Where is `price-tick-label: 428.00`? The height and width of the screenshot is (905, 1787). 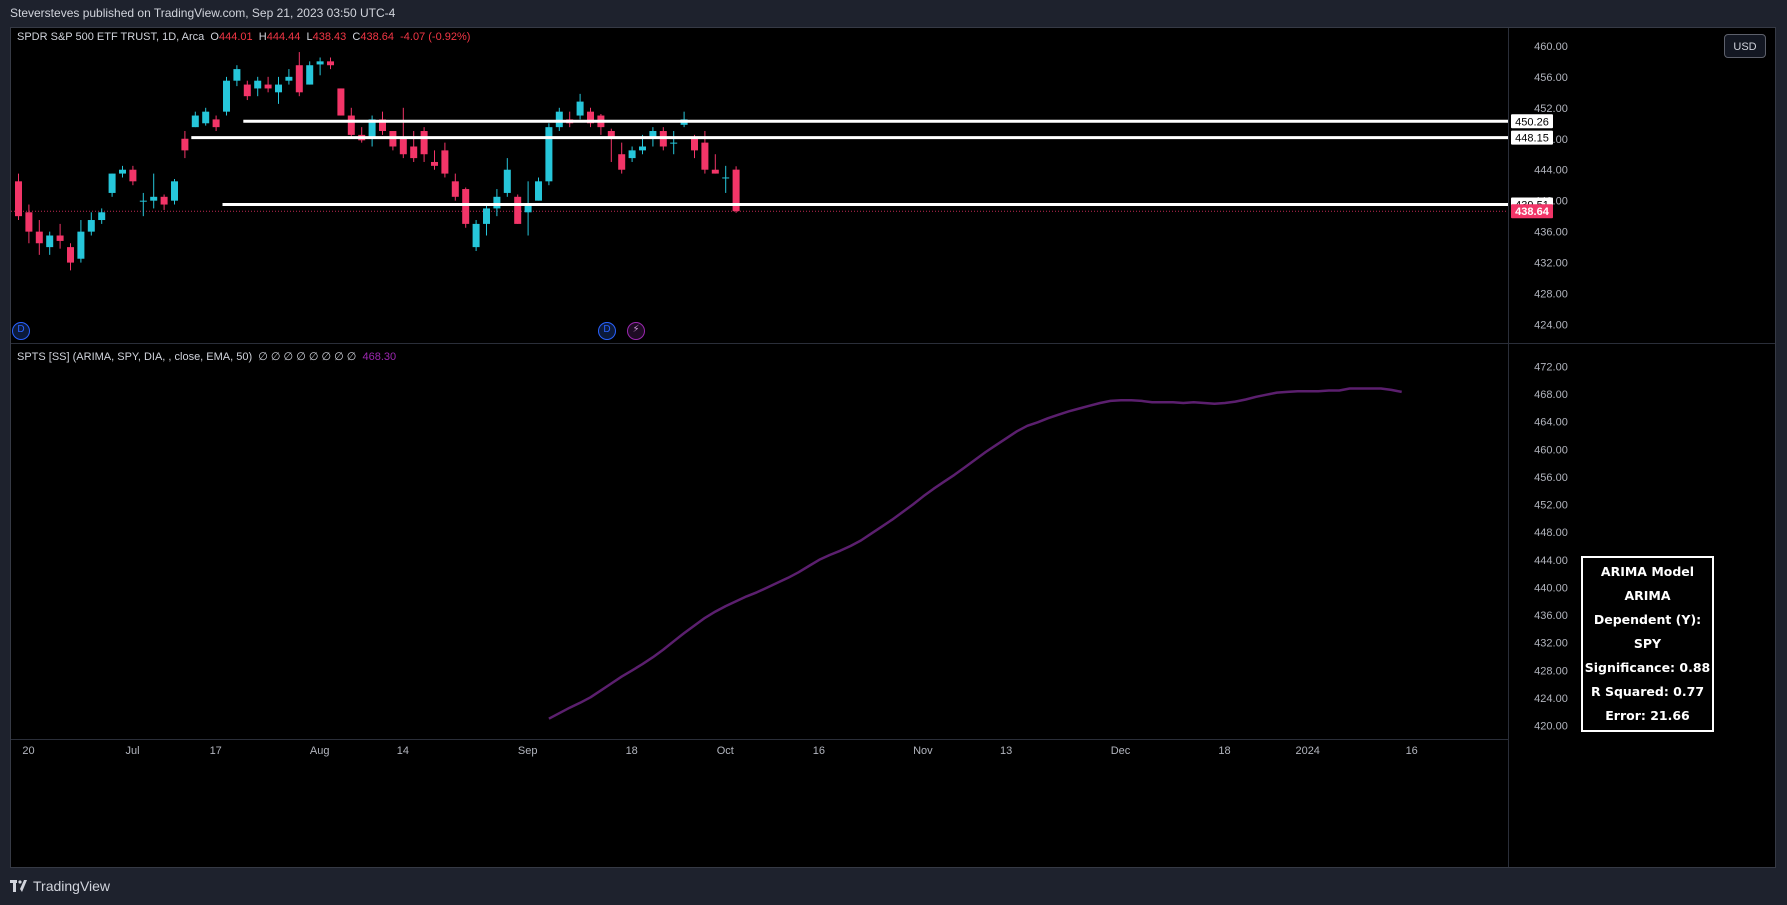 price-tick-label: 428.00 is located at coordinates (1551, 295).